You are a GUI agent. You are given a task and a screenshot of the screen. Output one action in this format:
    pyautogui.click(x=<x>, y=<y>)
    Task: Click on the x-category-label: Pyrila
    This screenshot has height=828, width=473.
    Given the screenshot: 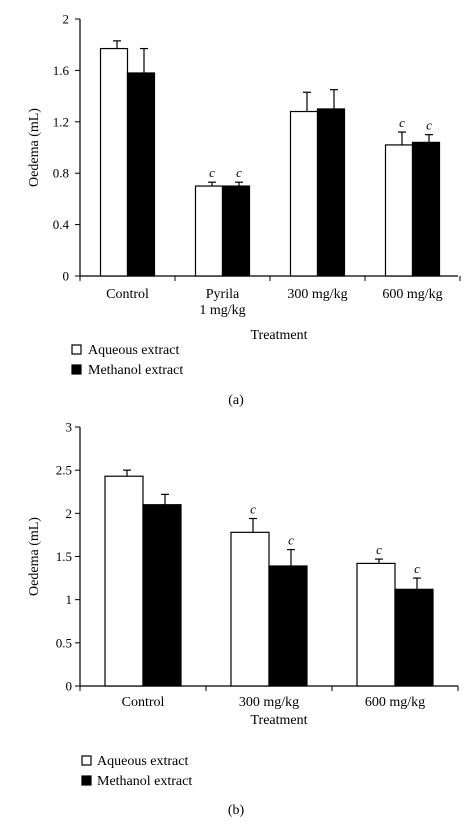 What is the action you would take?
    pyautogui.click(x=223, y=294)
    